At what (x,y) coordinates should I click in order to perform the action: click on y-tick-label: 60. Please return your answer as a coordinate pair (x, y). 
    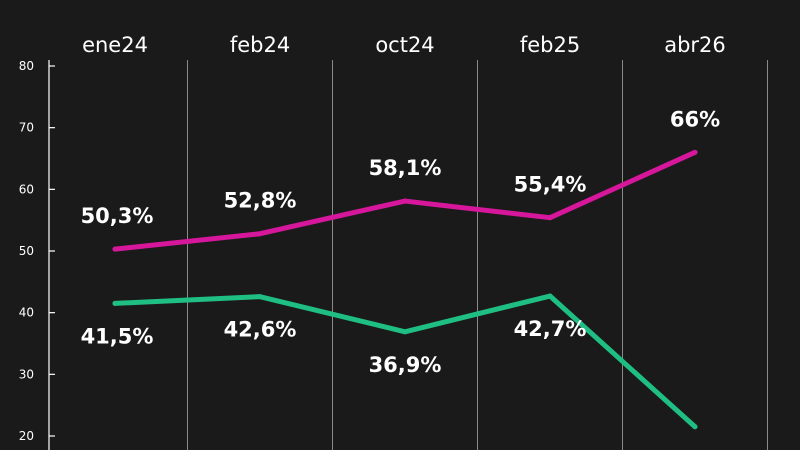
    Looking at the image, I should click on (26, 189).